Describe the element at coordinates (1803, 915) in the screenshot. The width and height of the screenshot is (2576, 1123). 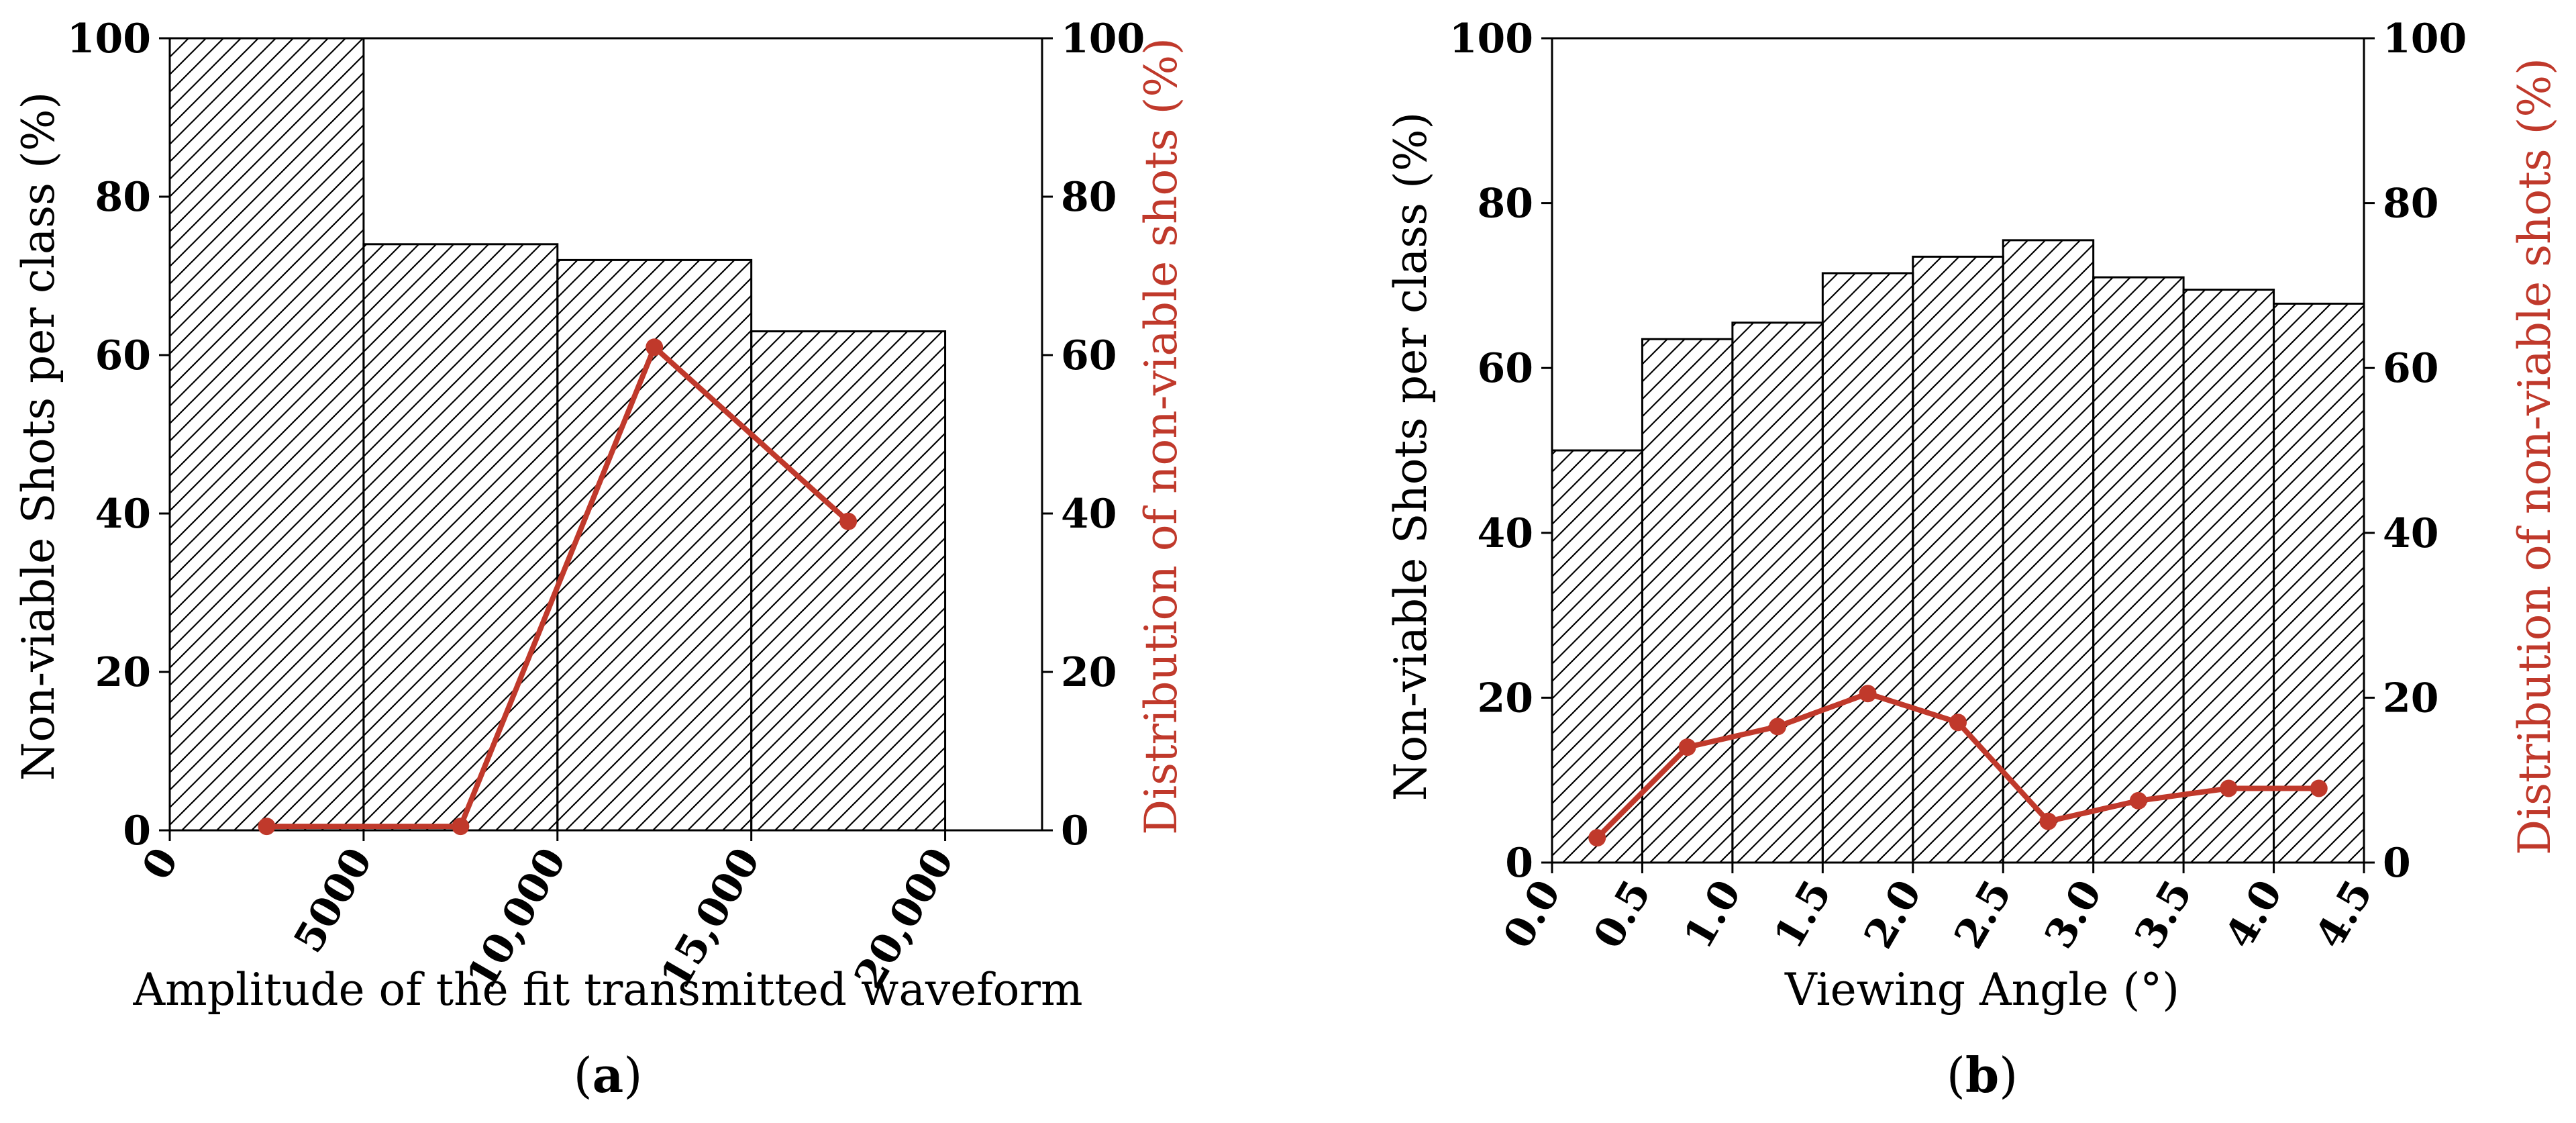
I see `x-tick-label: 1.5` at that location.